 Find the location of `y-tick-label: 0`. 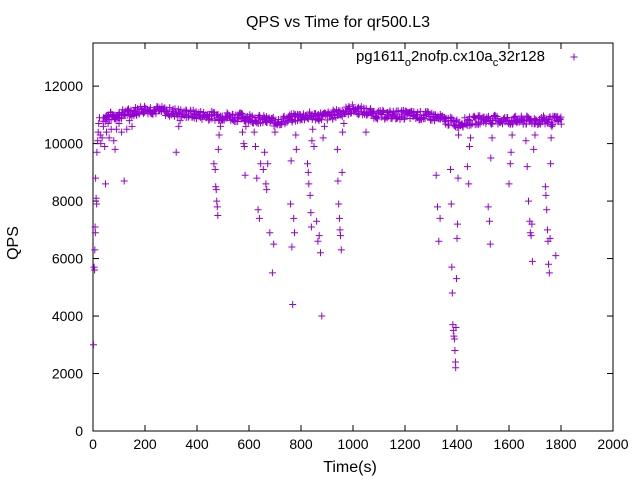

y-tick-label: 0 is located at coordinates (79, 431).